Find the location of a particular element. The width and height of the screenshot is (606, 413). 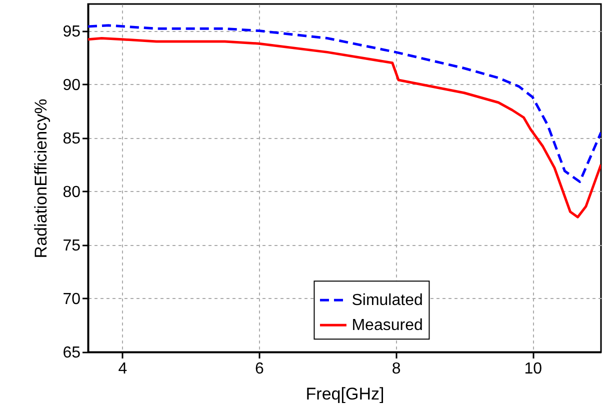

y-axis-title: RadiationEfficiency% is located at coordinates (41, 178).